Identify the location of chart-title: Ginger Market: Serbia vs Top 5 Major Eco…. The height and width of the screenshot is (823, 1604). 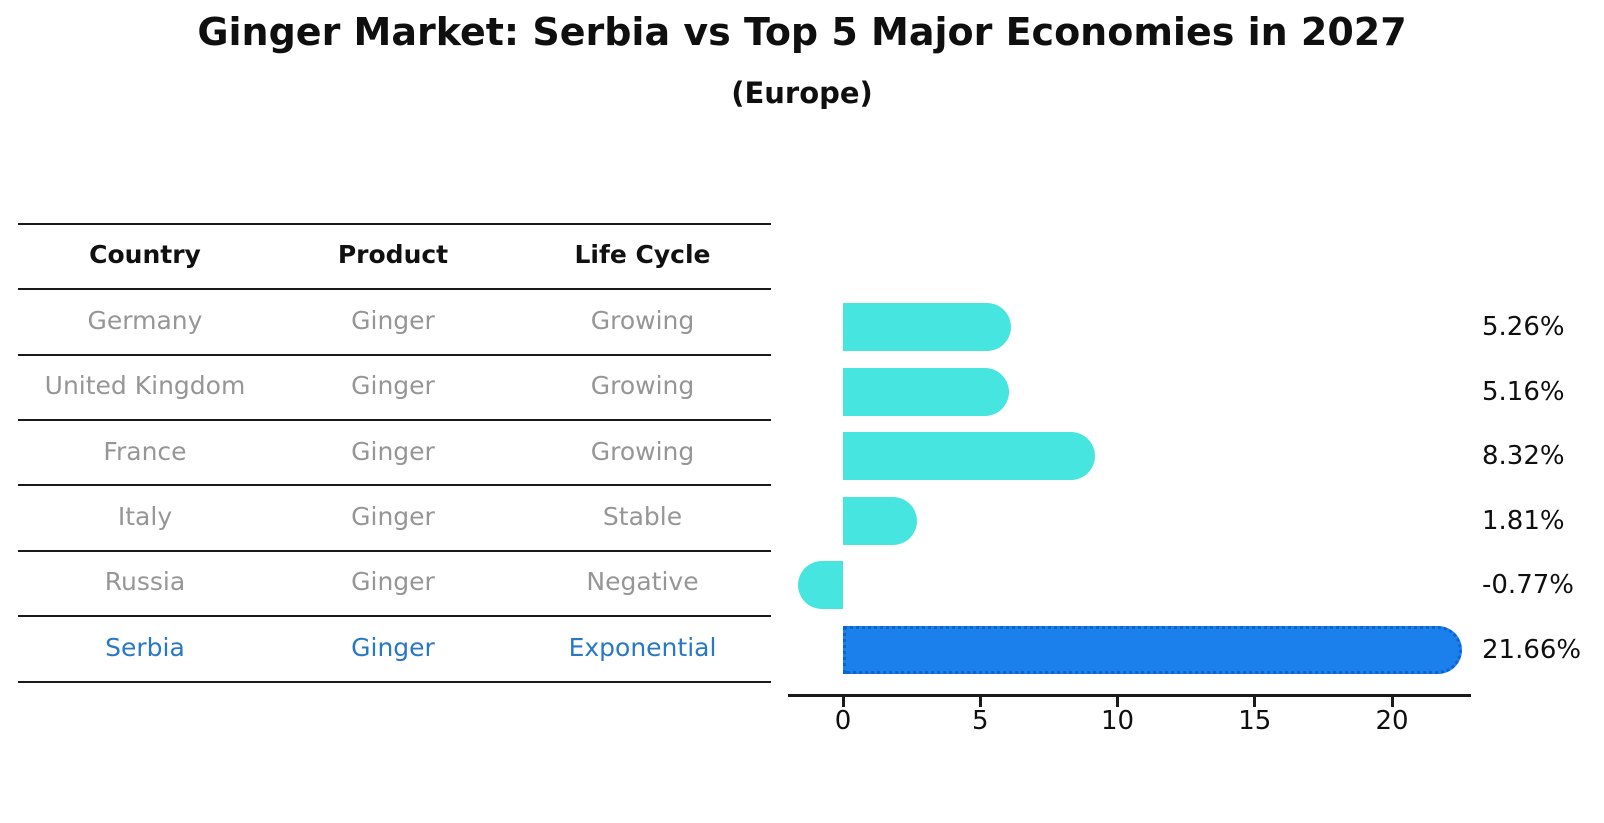
(802, 32).